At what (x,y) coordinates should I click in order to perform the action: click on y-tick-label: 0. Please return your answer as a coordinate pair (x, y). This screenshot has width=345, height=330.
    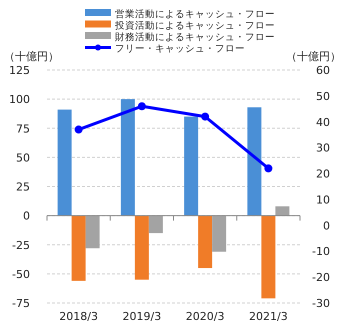
    Looking at the image, I should click on (26, 216).